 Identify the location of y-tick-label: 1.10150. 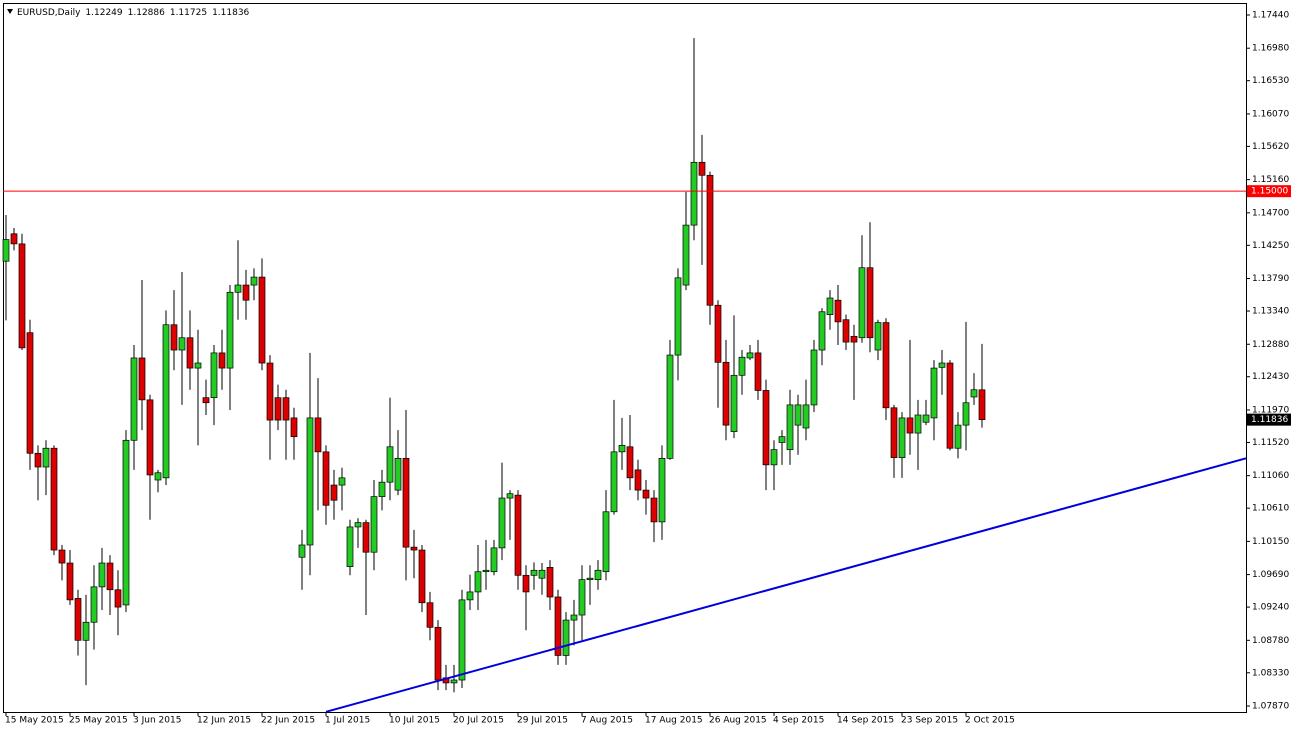
(1270, 542).